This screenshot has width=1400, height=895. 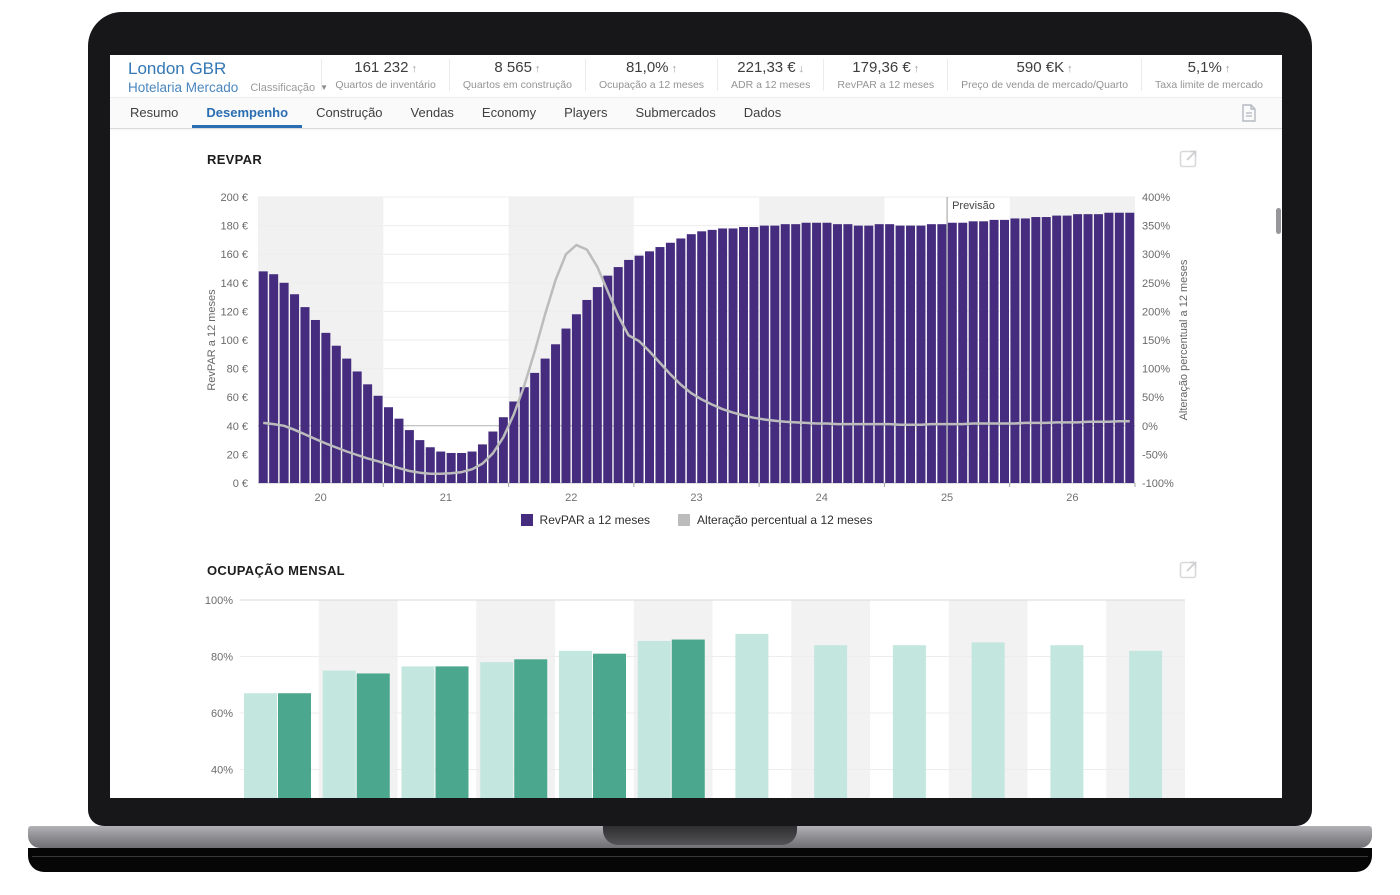 I want to click on kpi-label: Preço de venda de mercado/Quarto, so click(x=1045, y=85).